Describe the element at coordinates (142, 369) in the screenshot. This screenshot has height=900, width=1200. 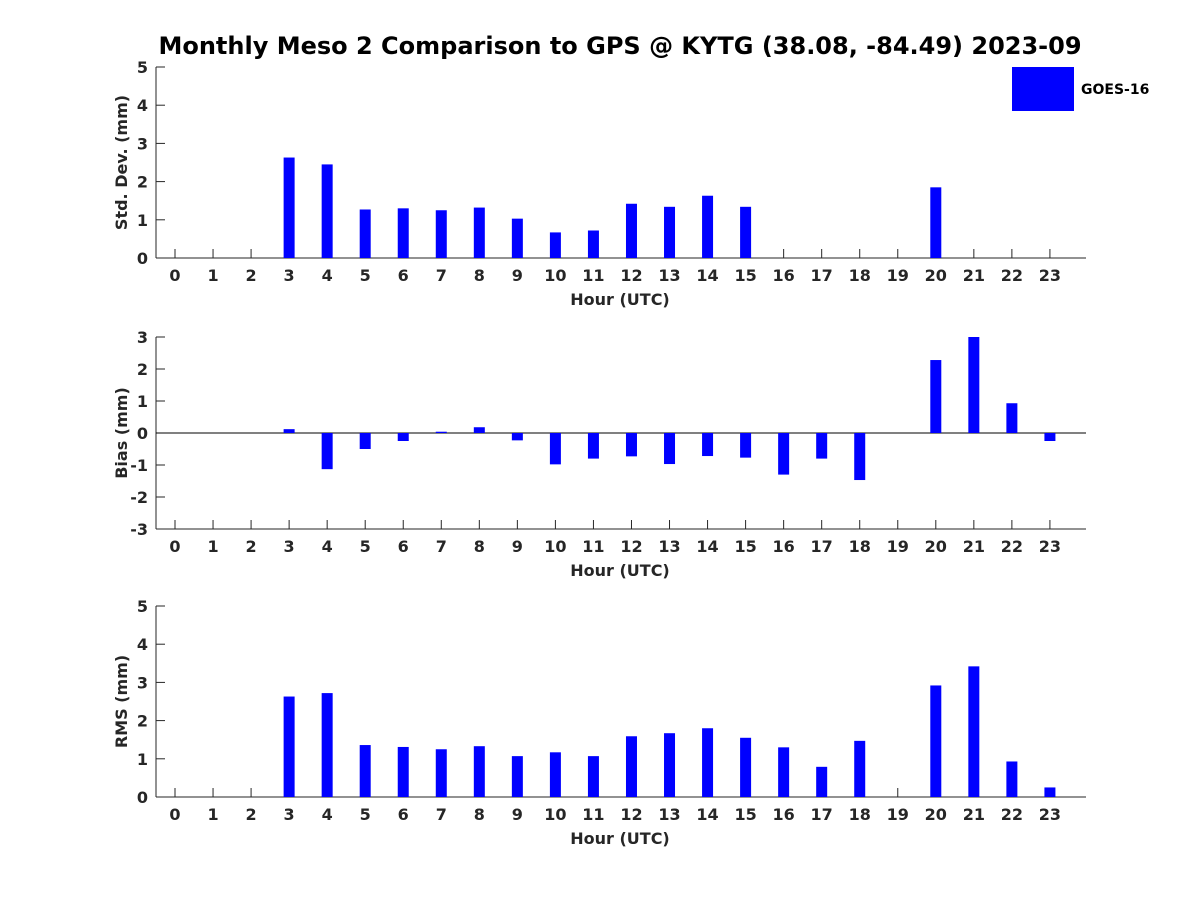
I see `y-tick-label: 2` at that location.